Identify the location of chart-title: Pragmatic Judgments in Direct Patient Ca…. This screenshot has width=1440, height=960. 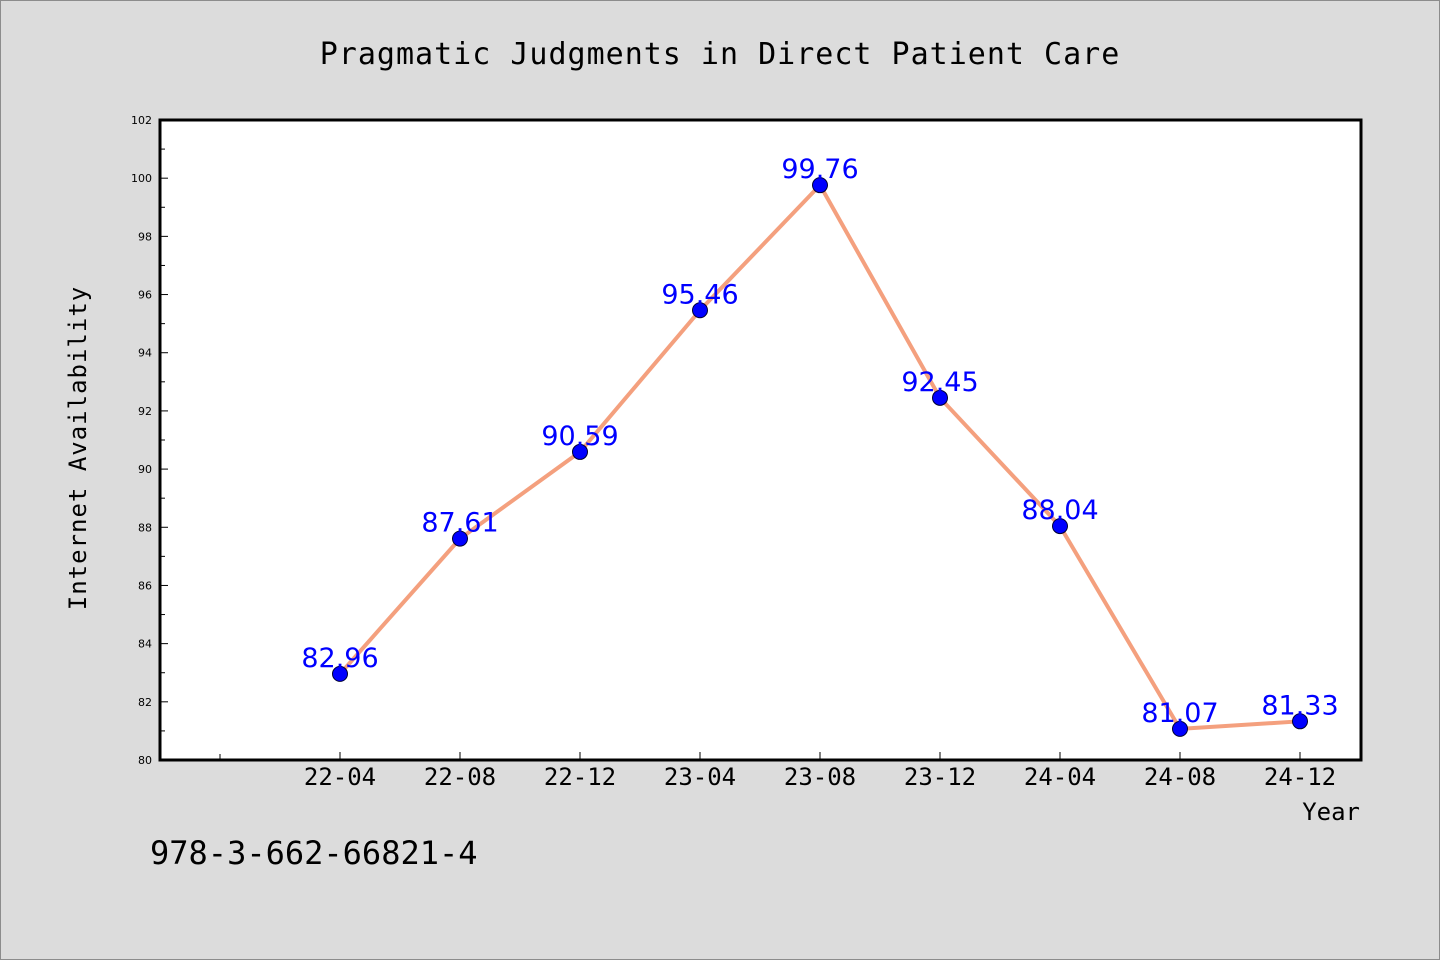
(720, 54).